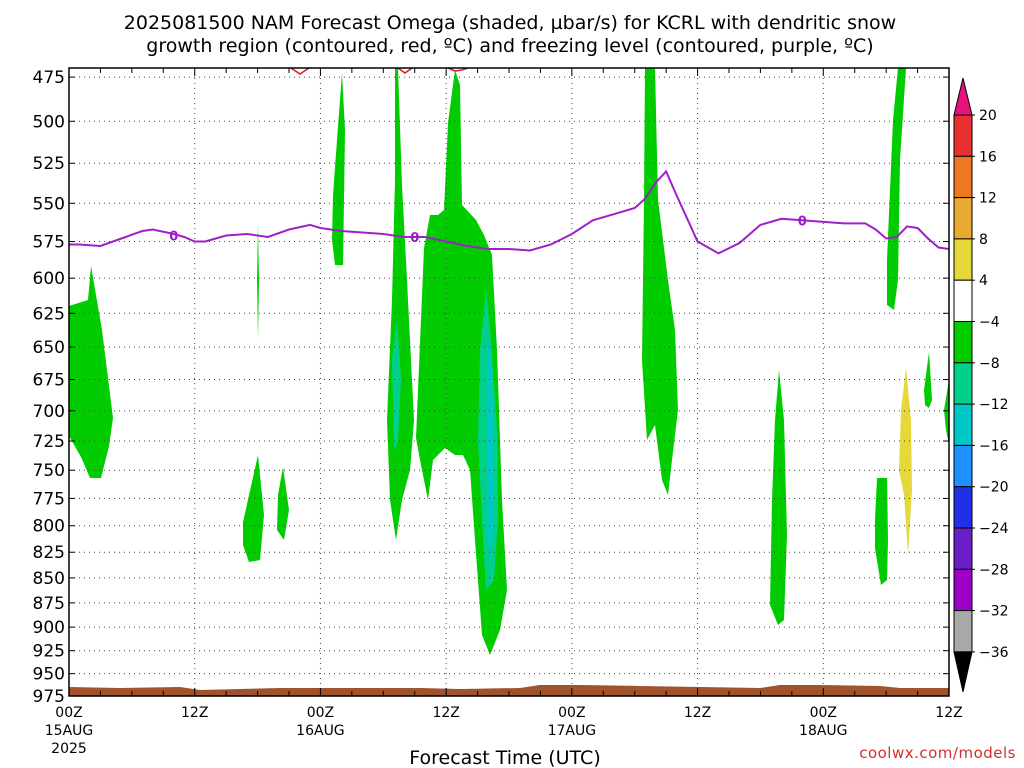  I want to click on y-tick-label: 850, so click(49, 579).